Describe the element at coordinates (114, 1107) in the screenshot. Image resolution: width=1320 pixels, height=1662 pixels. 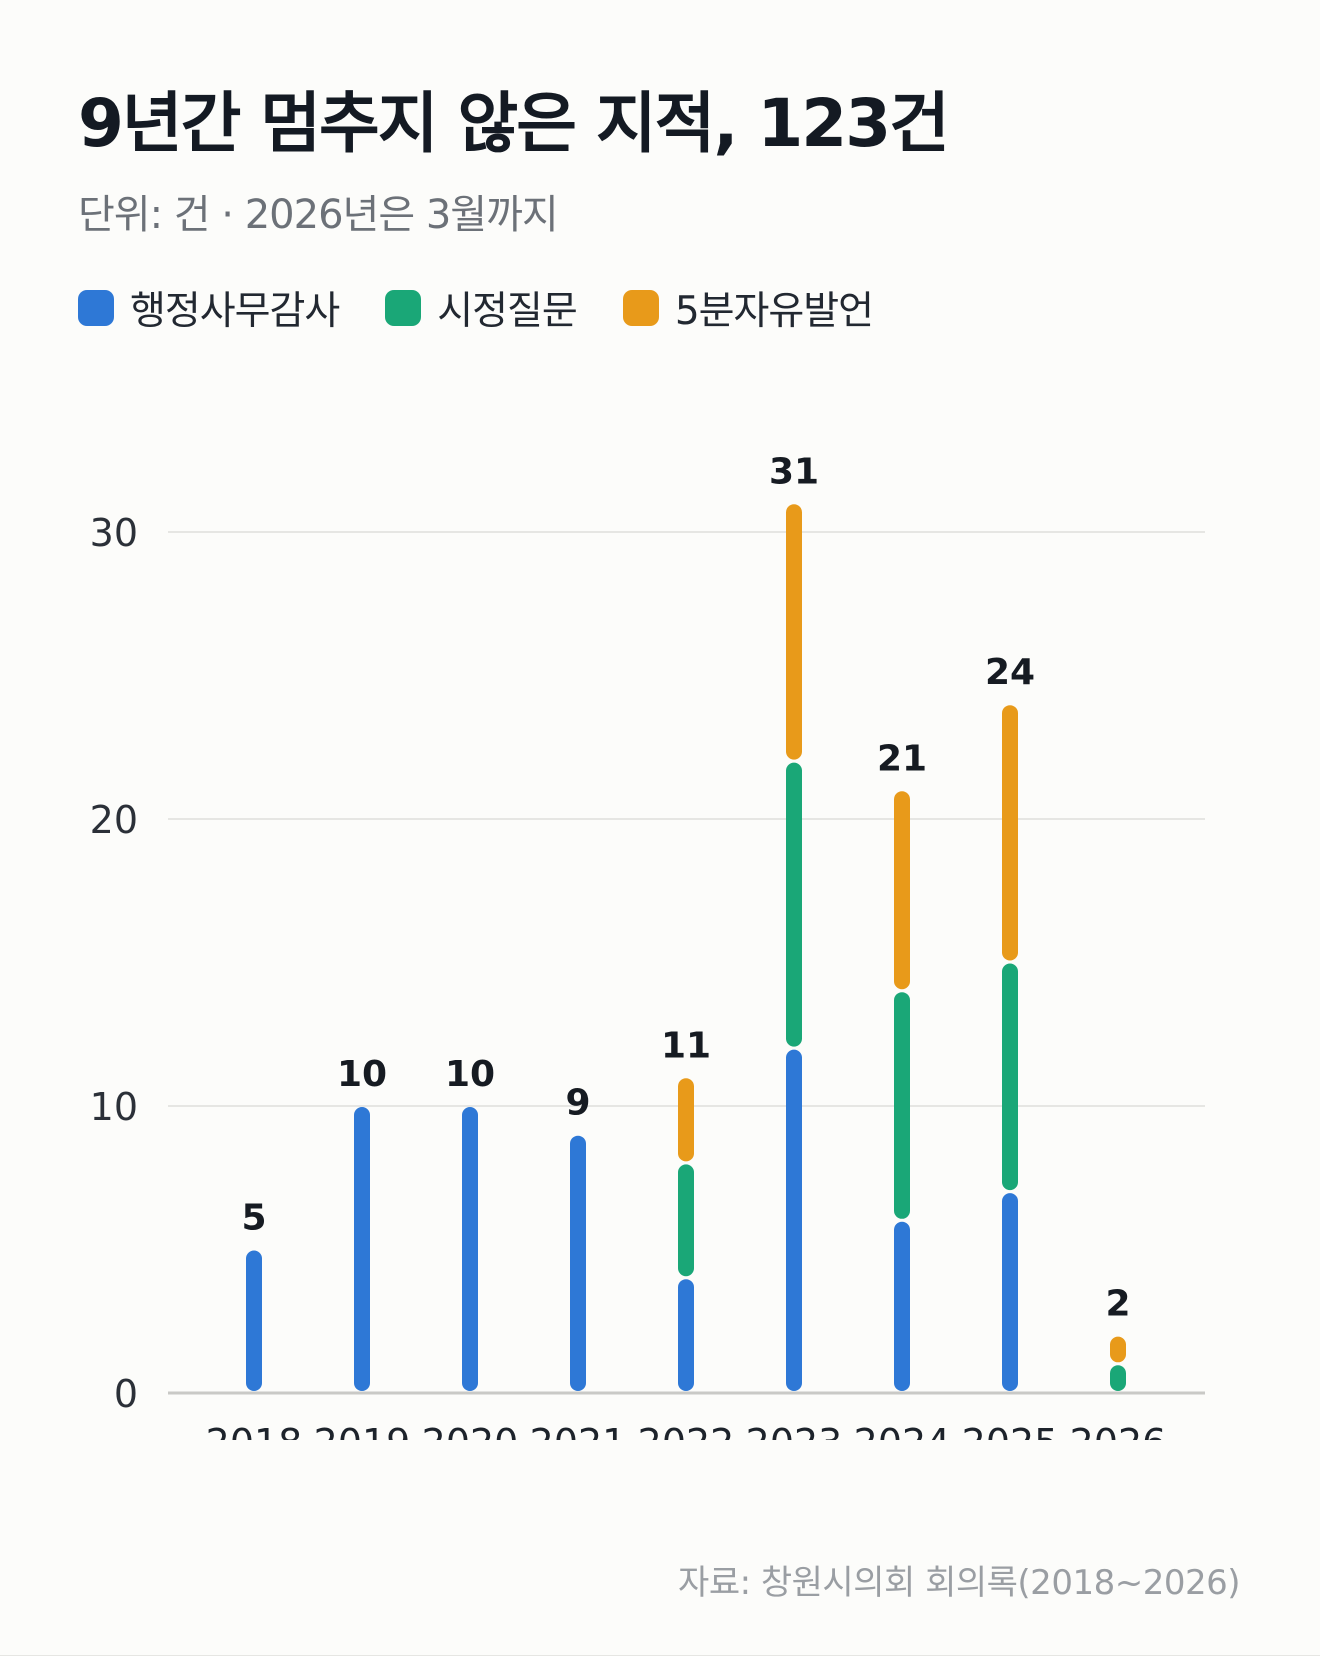
I see `y-tick-label: 10` at that location.